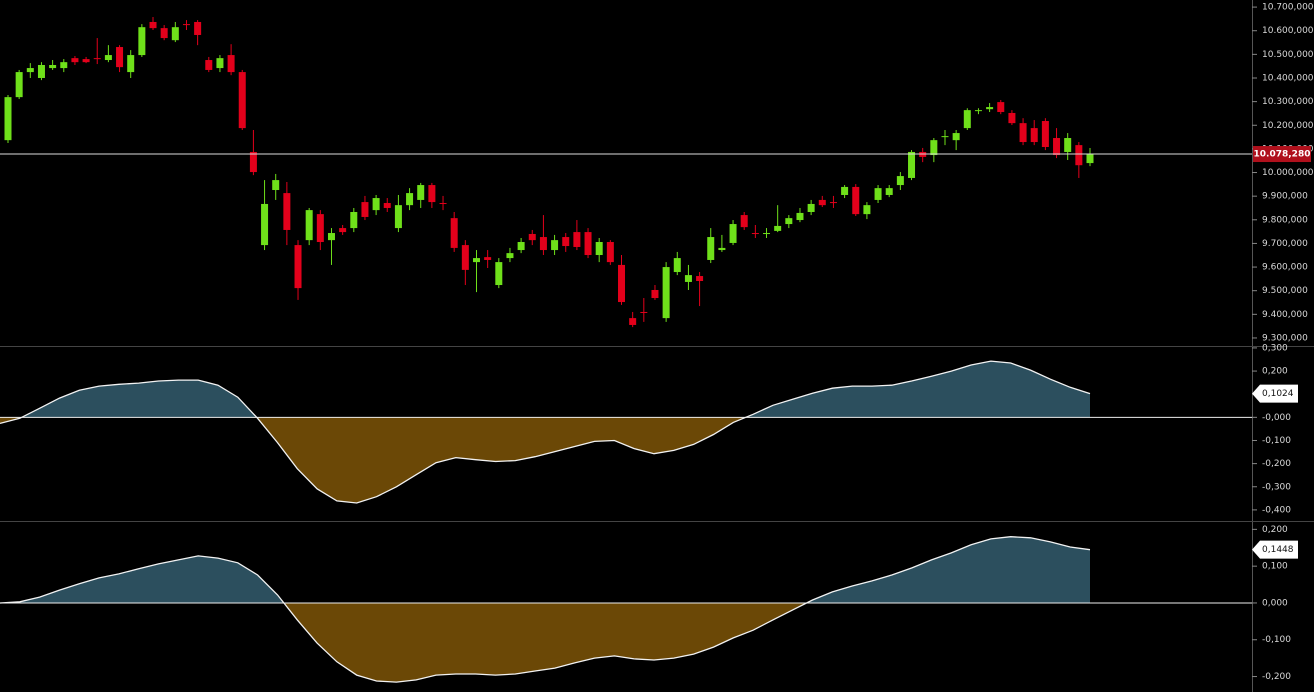  I want to click on y-tick-label: 10.600,000, so click(1288, 31).